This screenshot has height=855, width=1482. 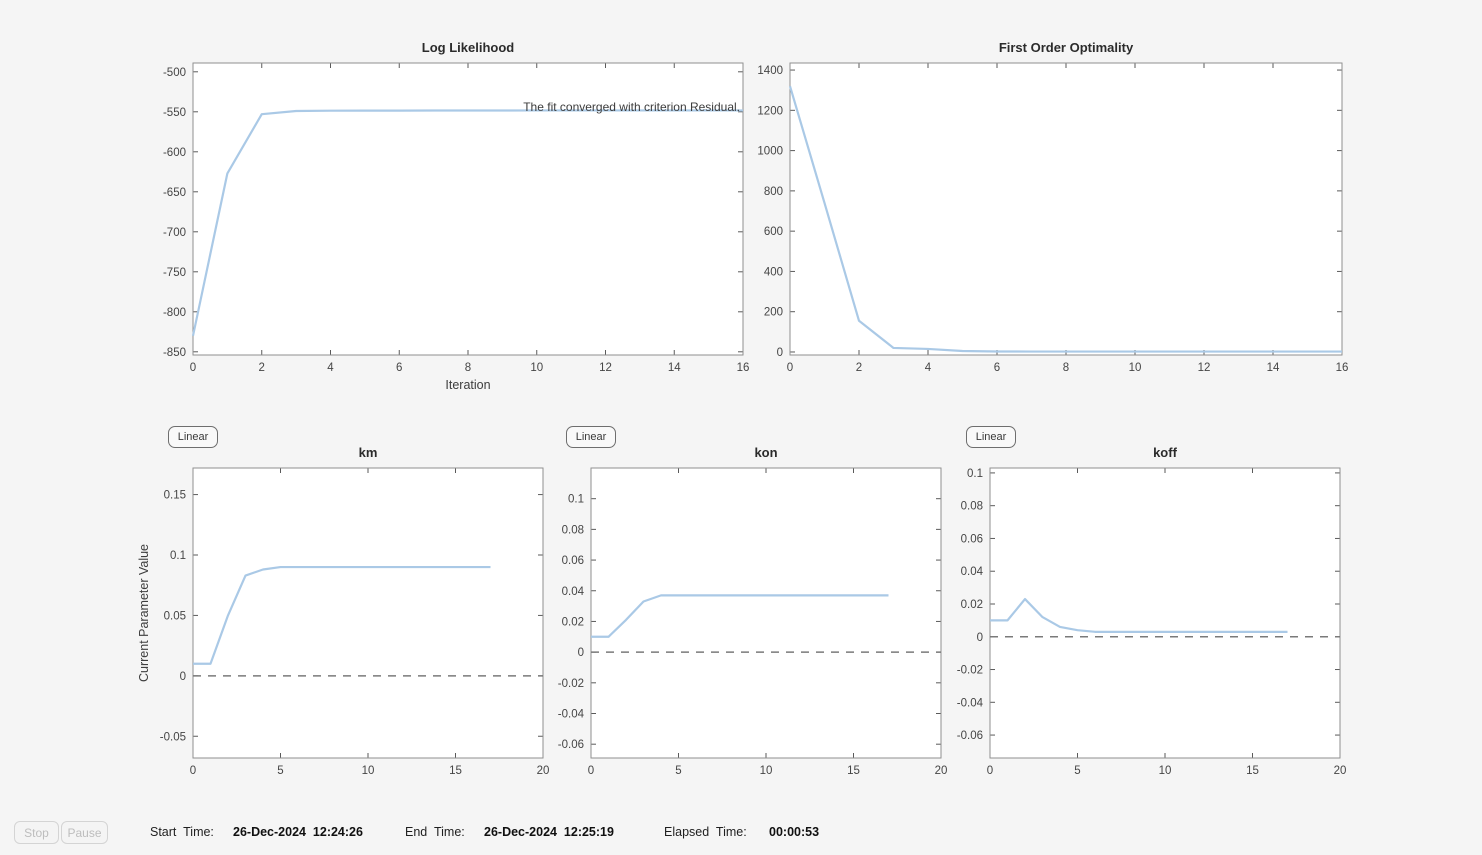 I want to click on y-tick-label: -0.02, so click(x=970, y=671).